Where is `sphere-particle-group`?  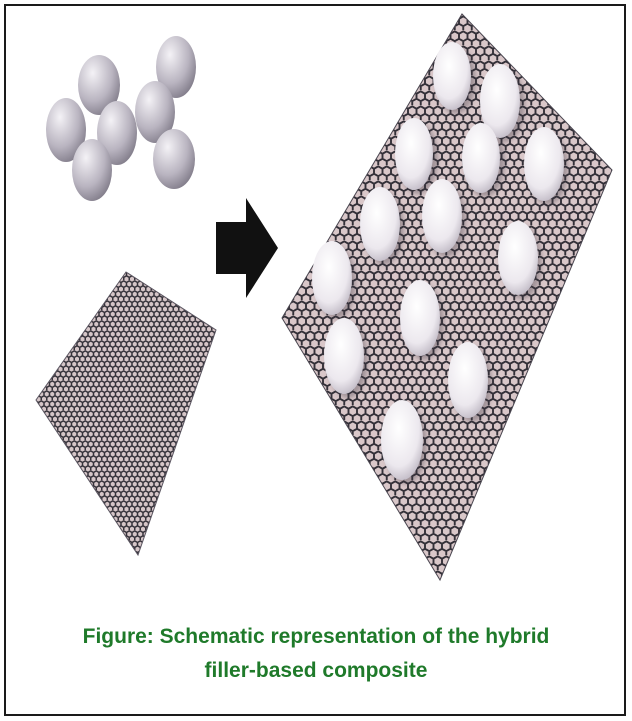 sphere-particle-group is located at coordinates (121, 118).